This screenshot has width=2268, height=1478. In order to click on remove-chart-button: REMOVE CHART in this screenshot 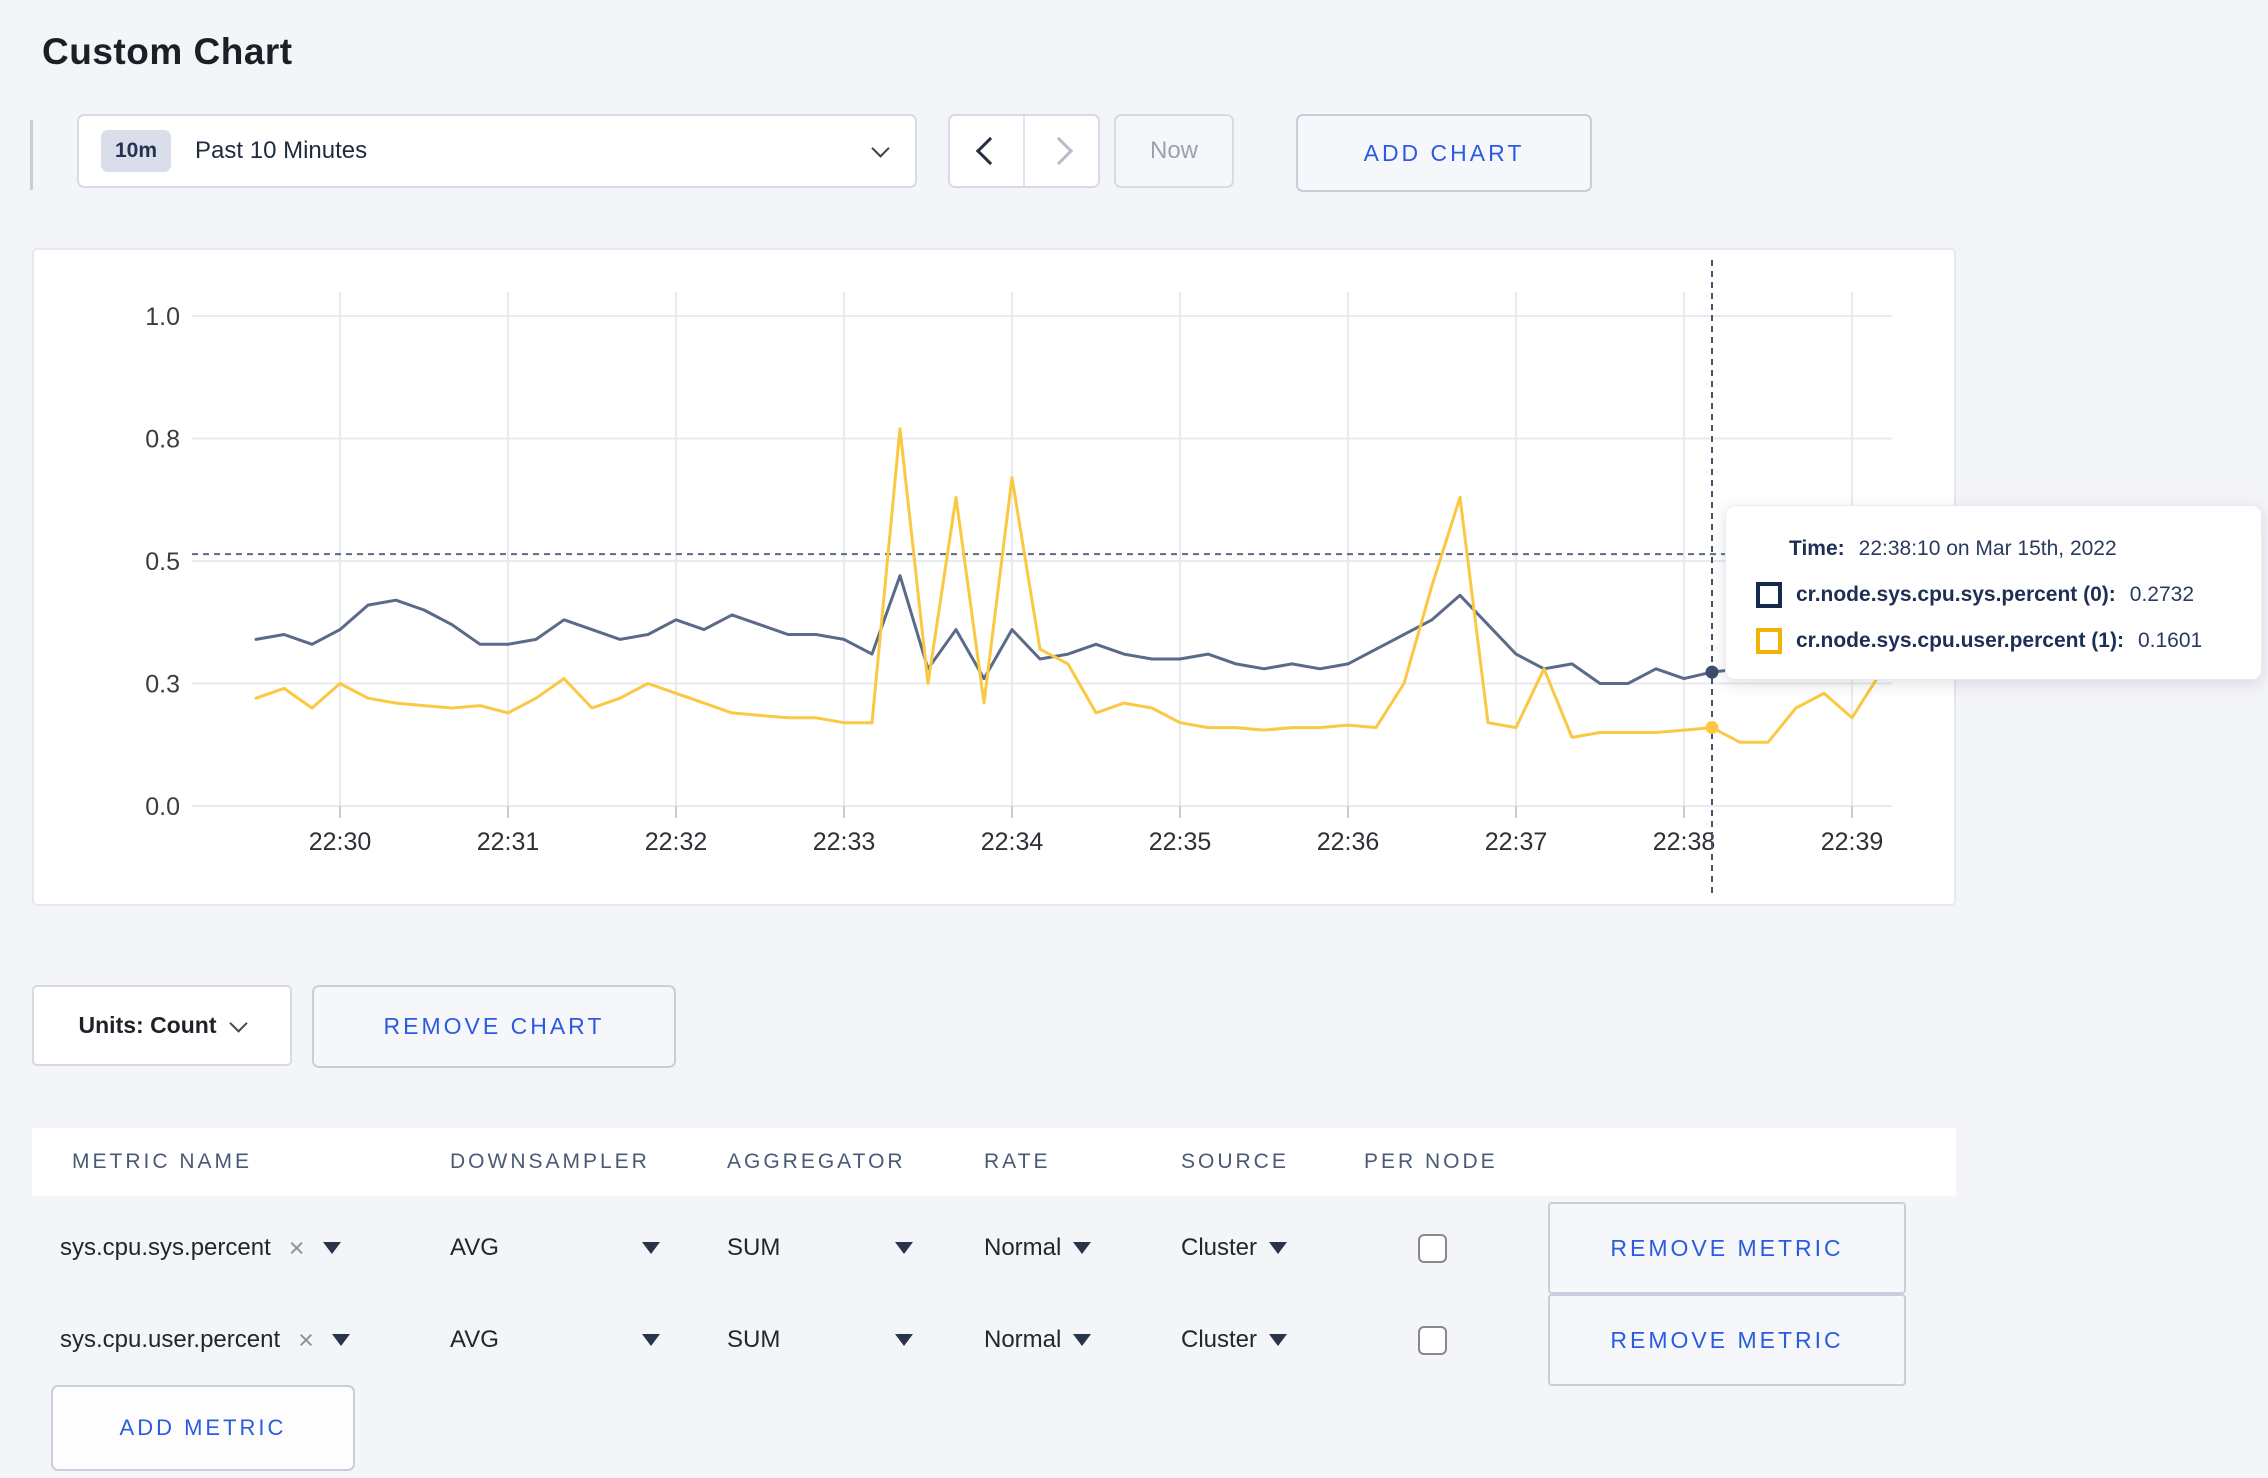, I will do `click(494, 1026)`.